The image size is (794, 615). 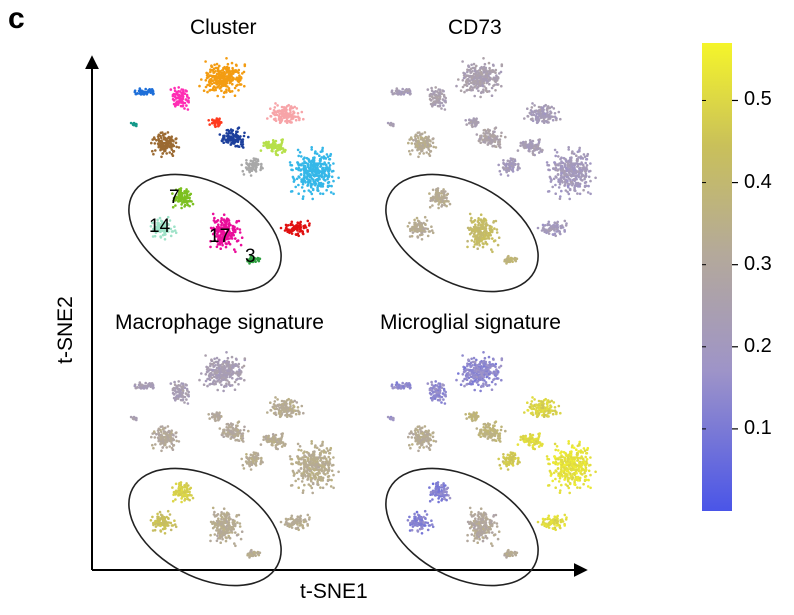 What do you see at coordinates (160, 226) in the screenshot?
I see `cluster-label-14: 14` at bounding box center [160, 226].